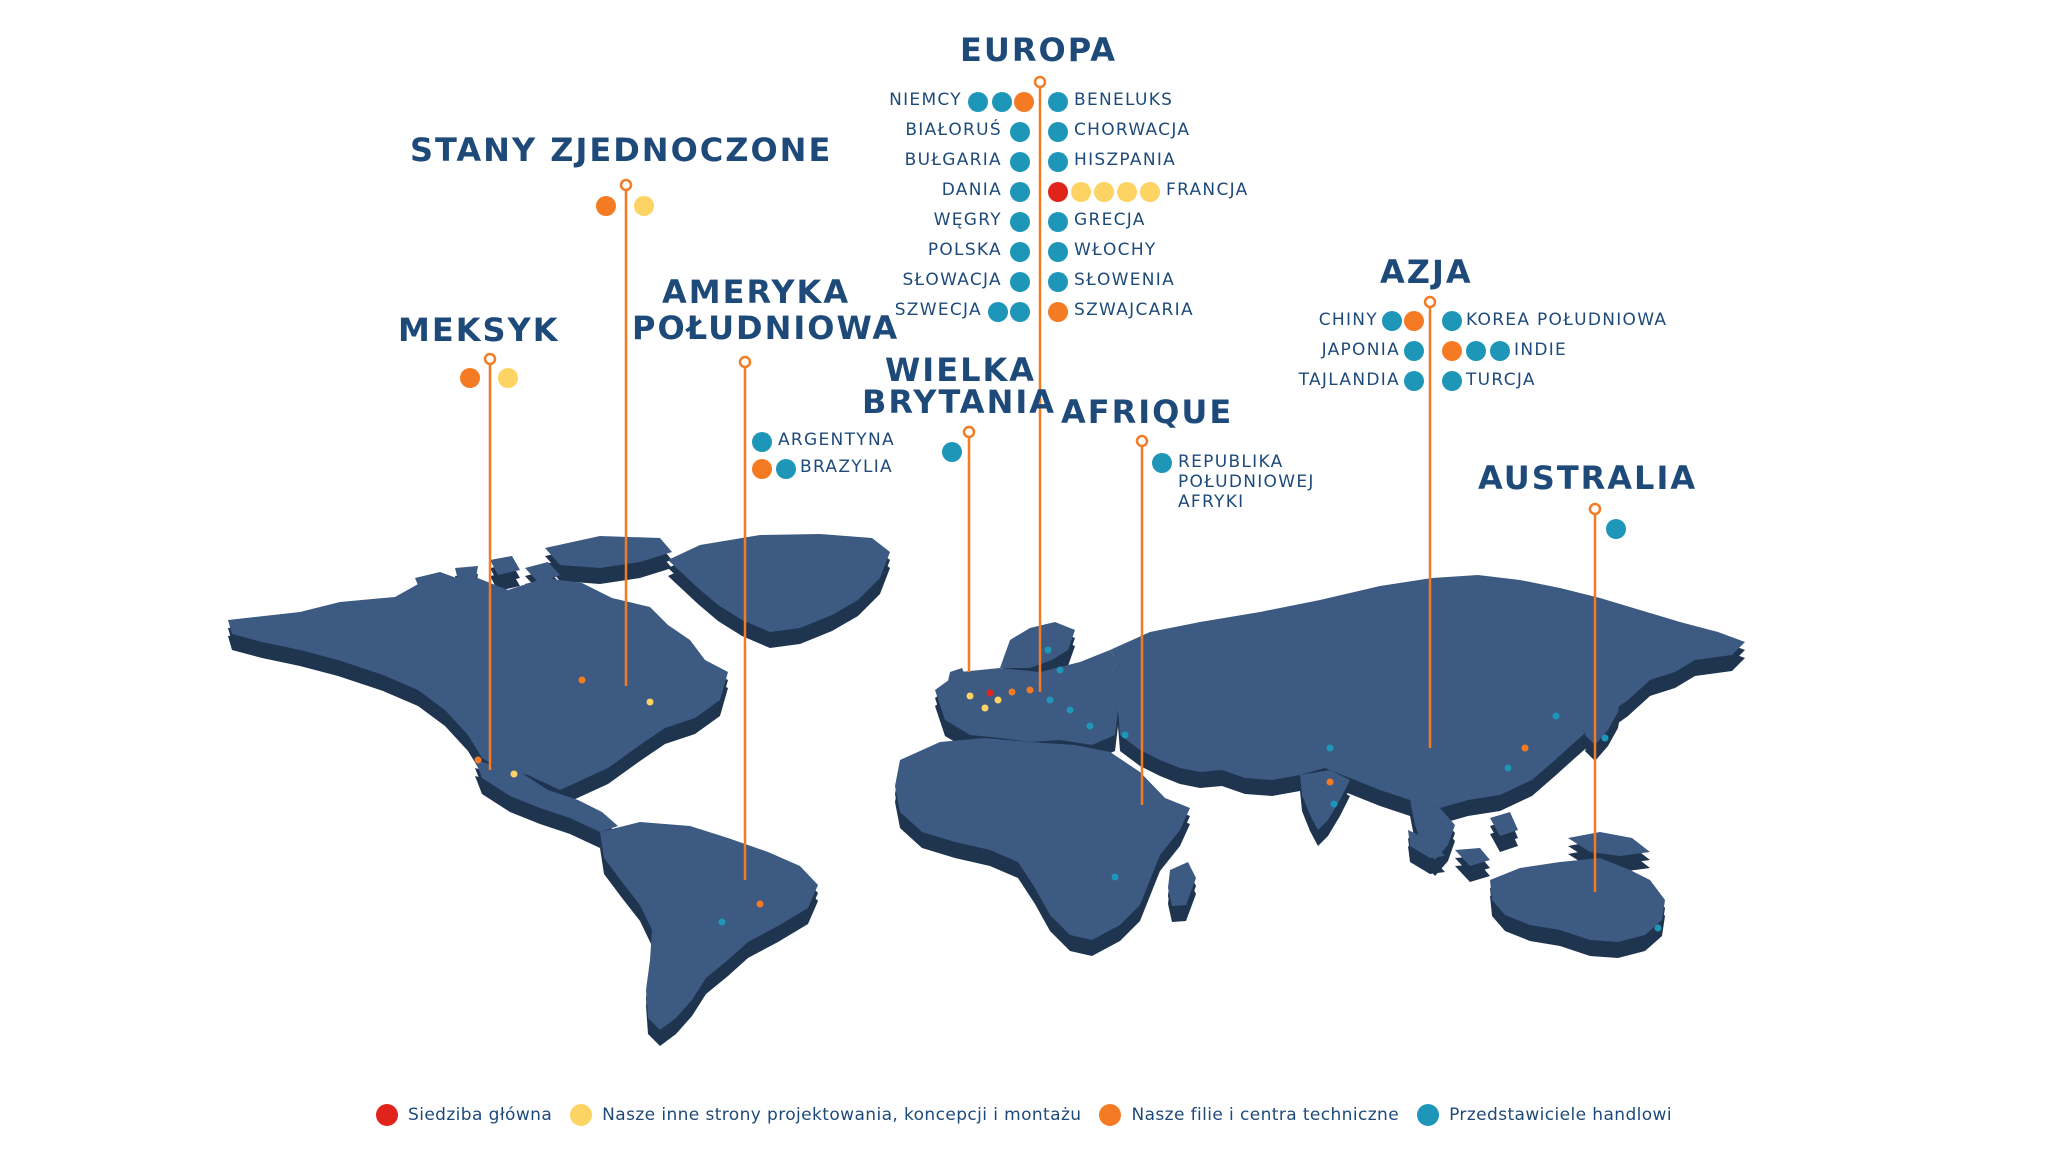 This screenshot has width=2048, height=1152. What do you see at coordinates (1616, 529) in the screenshot?
I see `dot-australia` at bounding box center [1616, 529].